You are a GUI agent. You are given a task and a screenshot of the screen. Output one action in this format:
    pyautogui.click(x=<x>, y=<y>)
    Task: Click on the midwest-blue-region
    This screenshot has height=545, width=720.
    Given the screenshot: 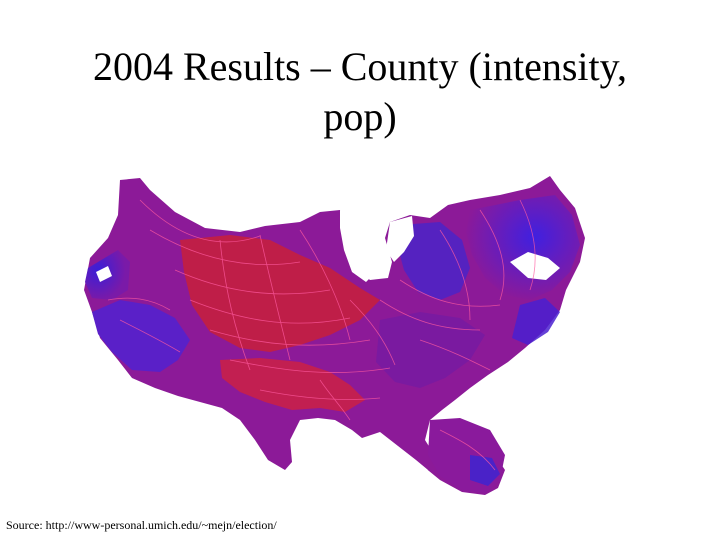 What is the action you would take?
    pyautogui.click(x=434, y=261)
    